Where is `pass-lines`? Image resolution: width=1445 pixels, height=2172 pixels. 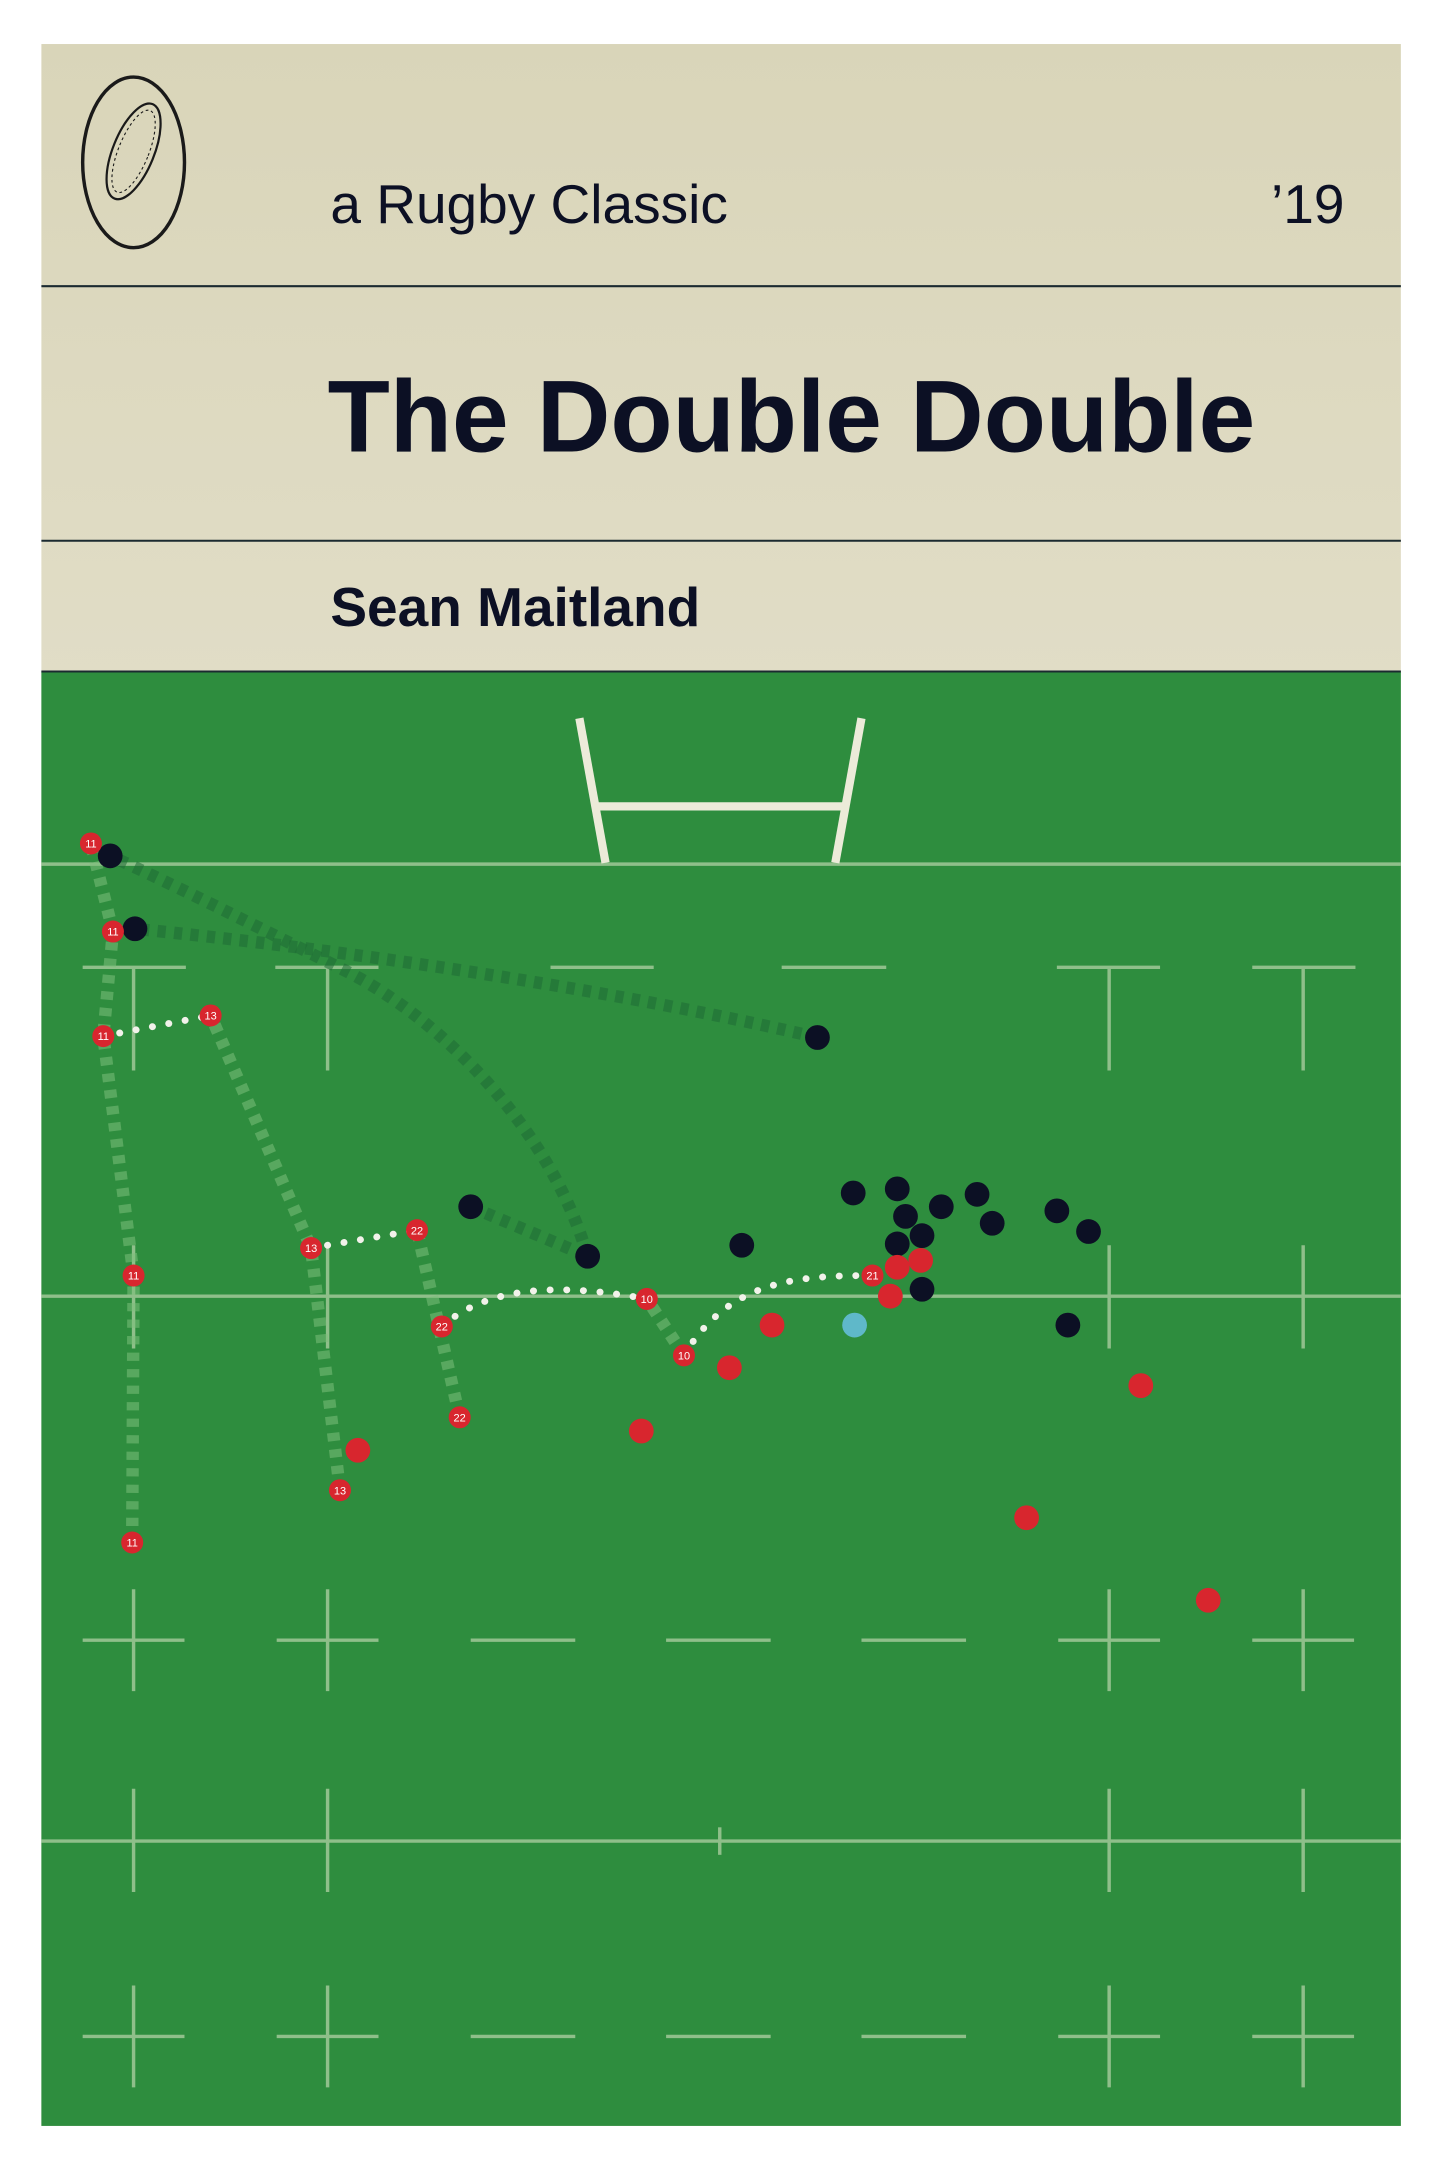
pass-lines is located at coordinates (487, 1185).